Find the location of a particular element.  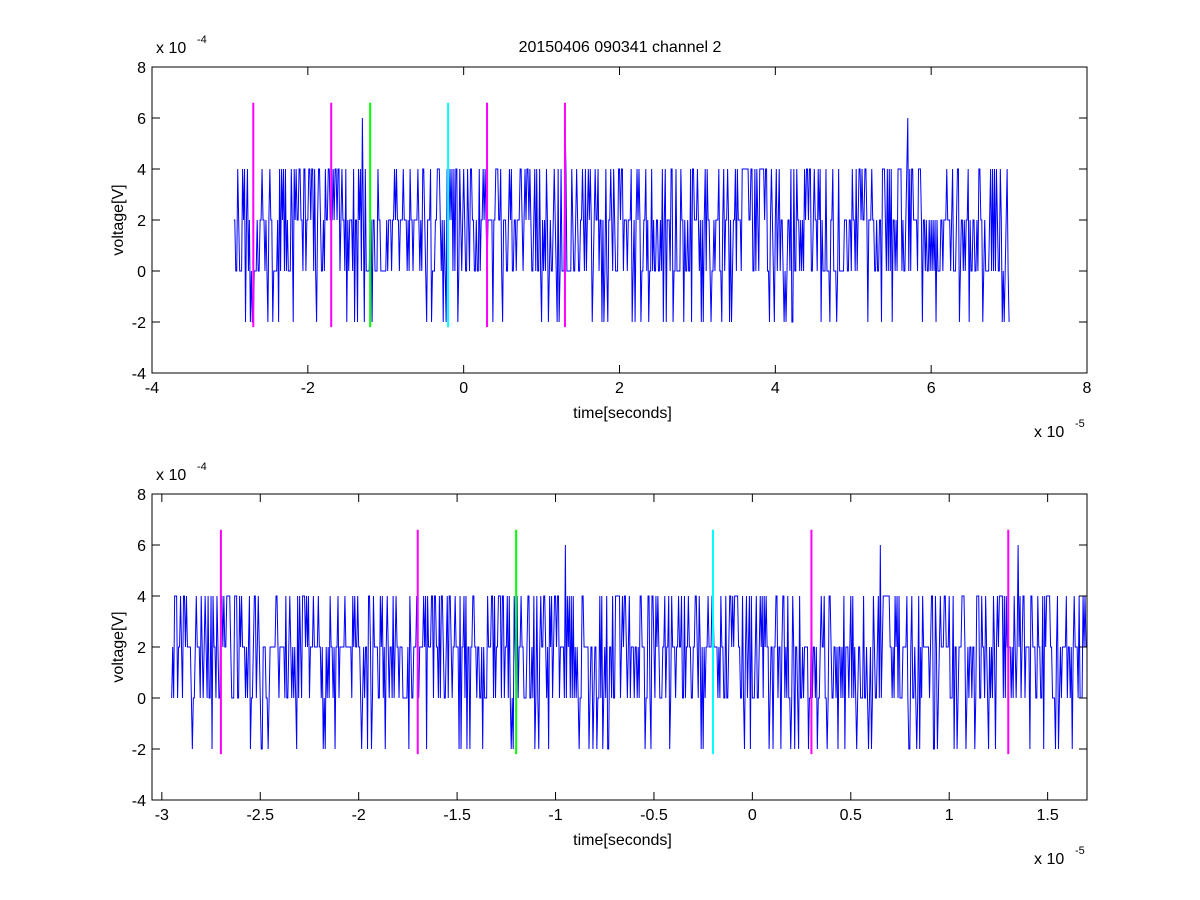

x-tick-label: 0.5 is located at coordinates (851, 815).